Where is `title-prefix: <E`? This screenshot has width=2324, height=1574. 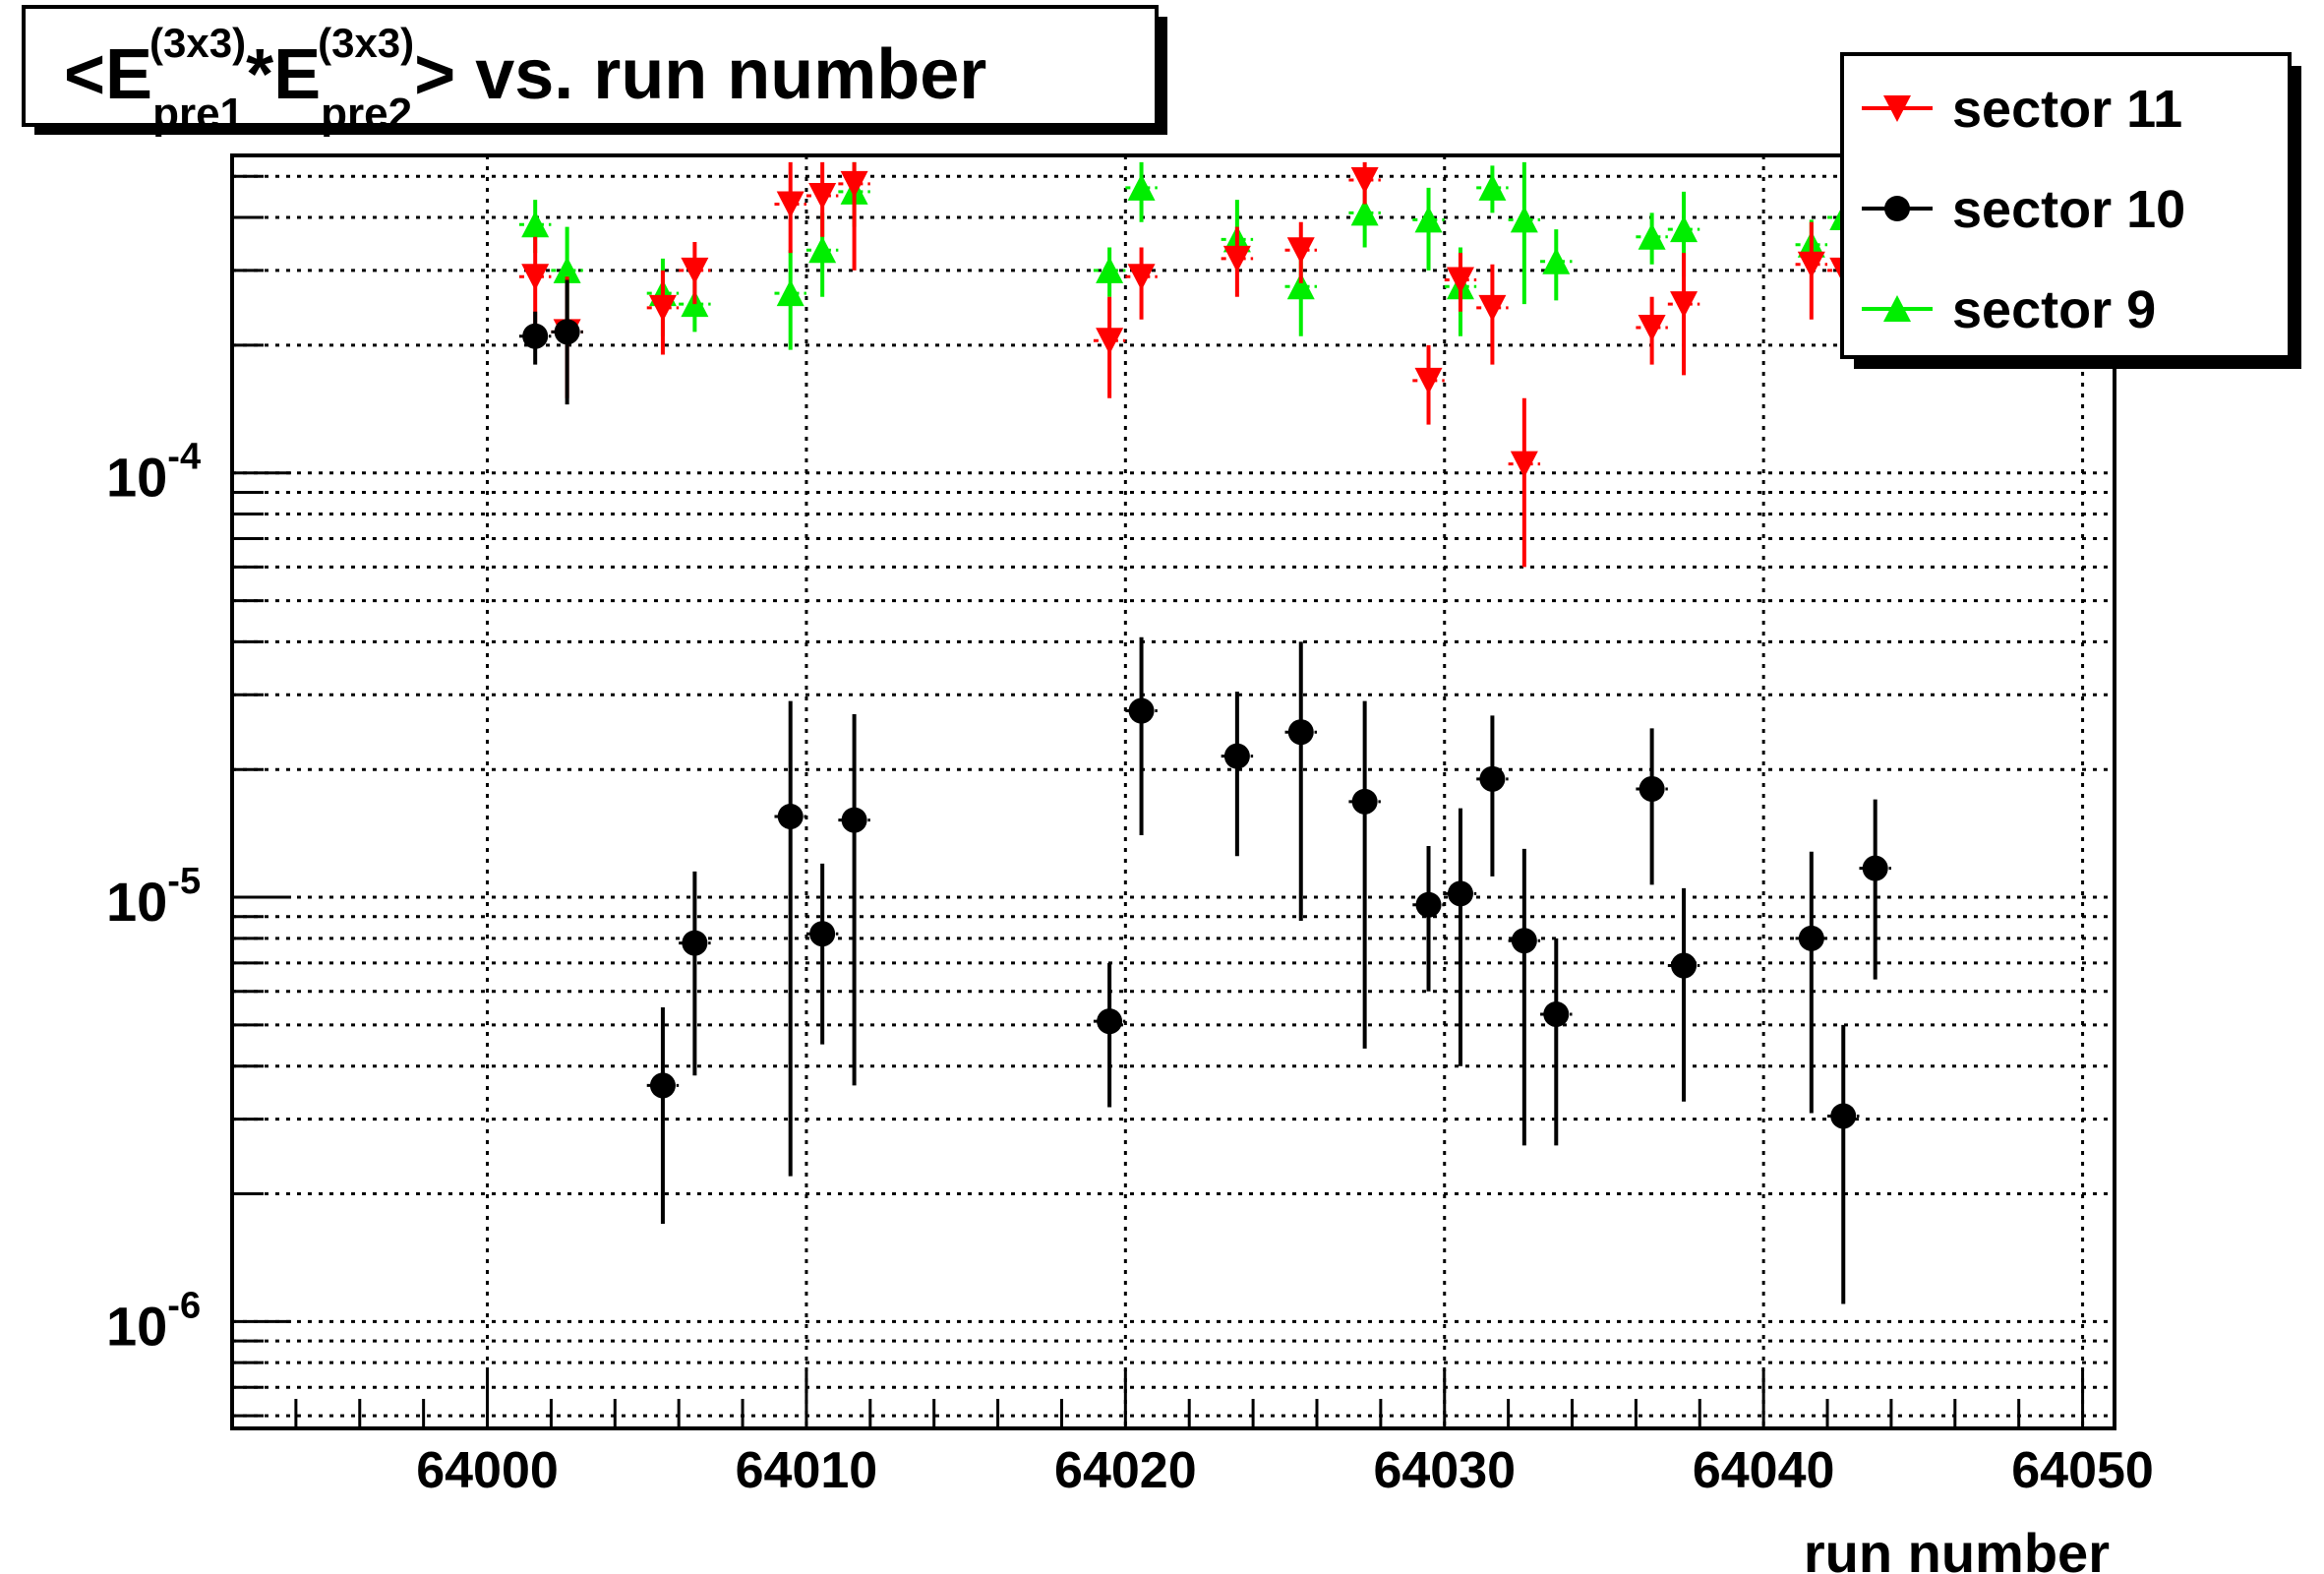
title-prefix: <E is located at coordinates (108, 74).